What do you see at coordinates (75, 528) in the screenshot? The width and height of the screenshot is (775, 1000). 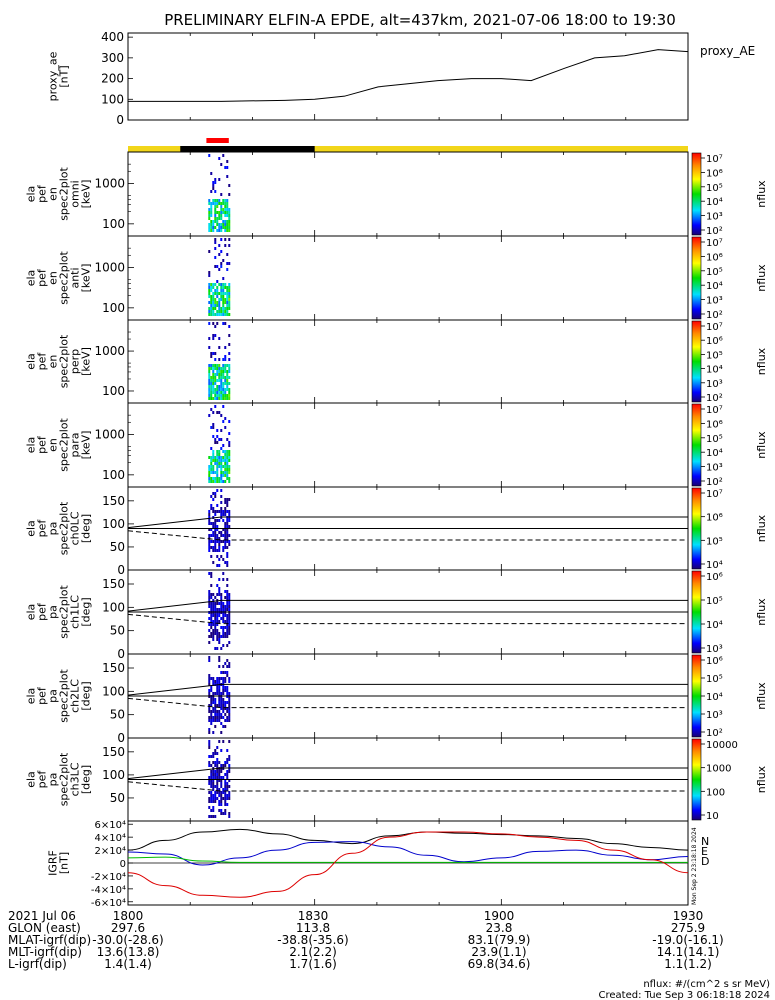 I see `pa_ch0LC-label-4: ch0LC` at bounding box center [75, 528].